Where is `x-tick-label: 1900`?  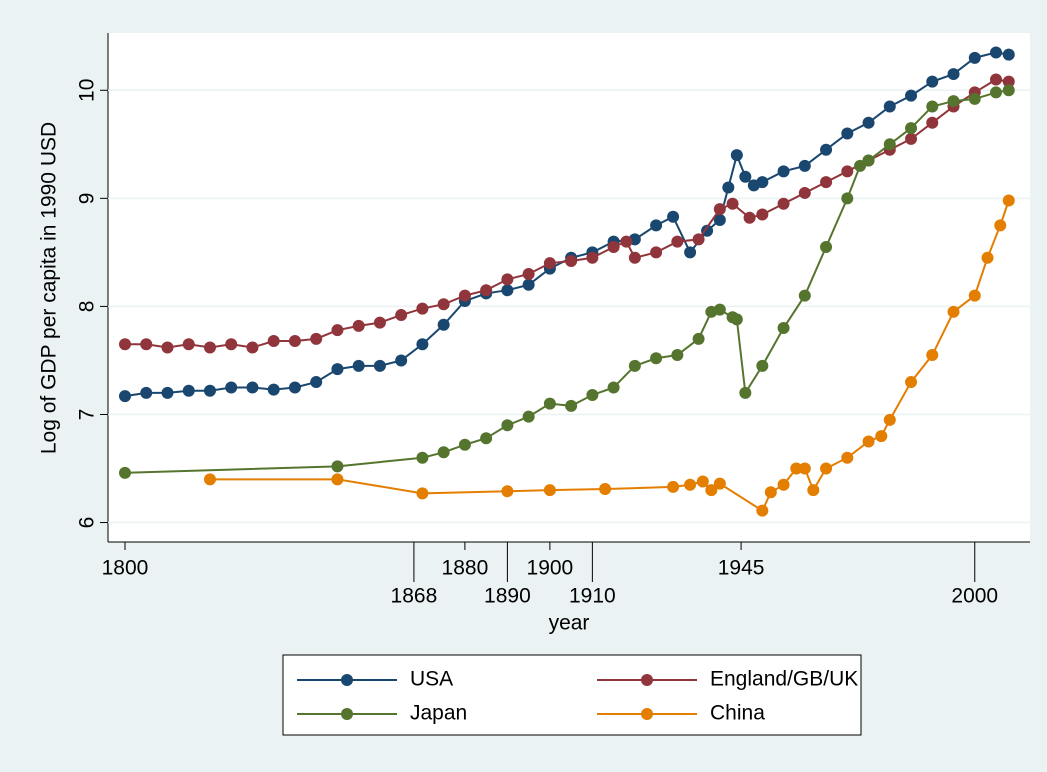
x-tick-label: 1900 is located at coordinates (550, 568).